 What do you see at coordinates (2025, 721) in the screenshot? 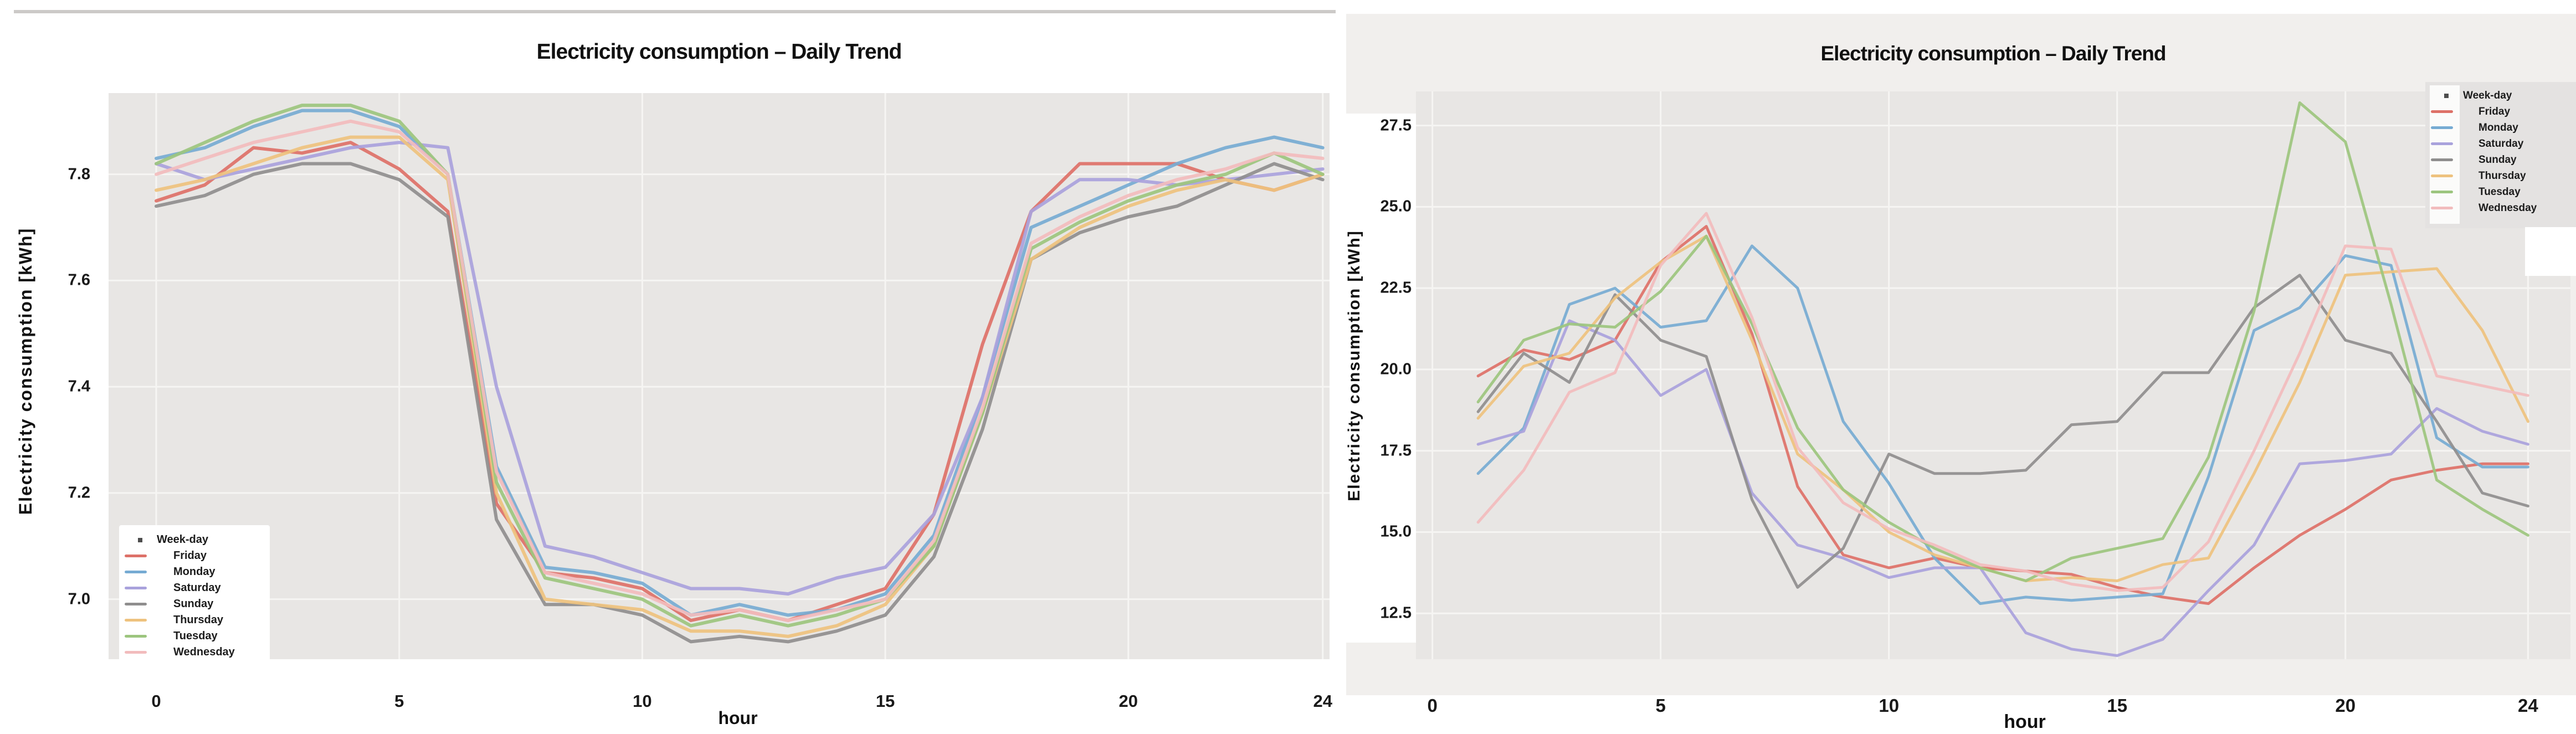
I see `x-axis-label-right: hour` at bounding box center [2025, 721].